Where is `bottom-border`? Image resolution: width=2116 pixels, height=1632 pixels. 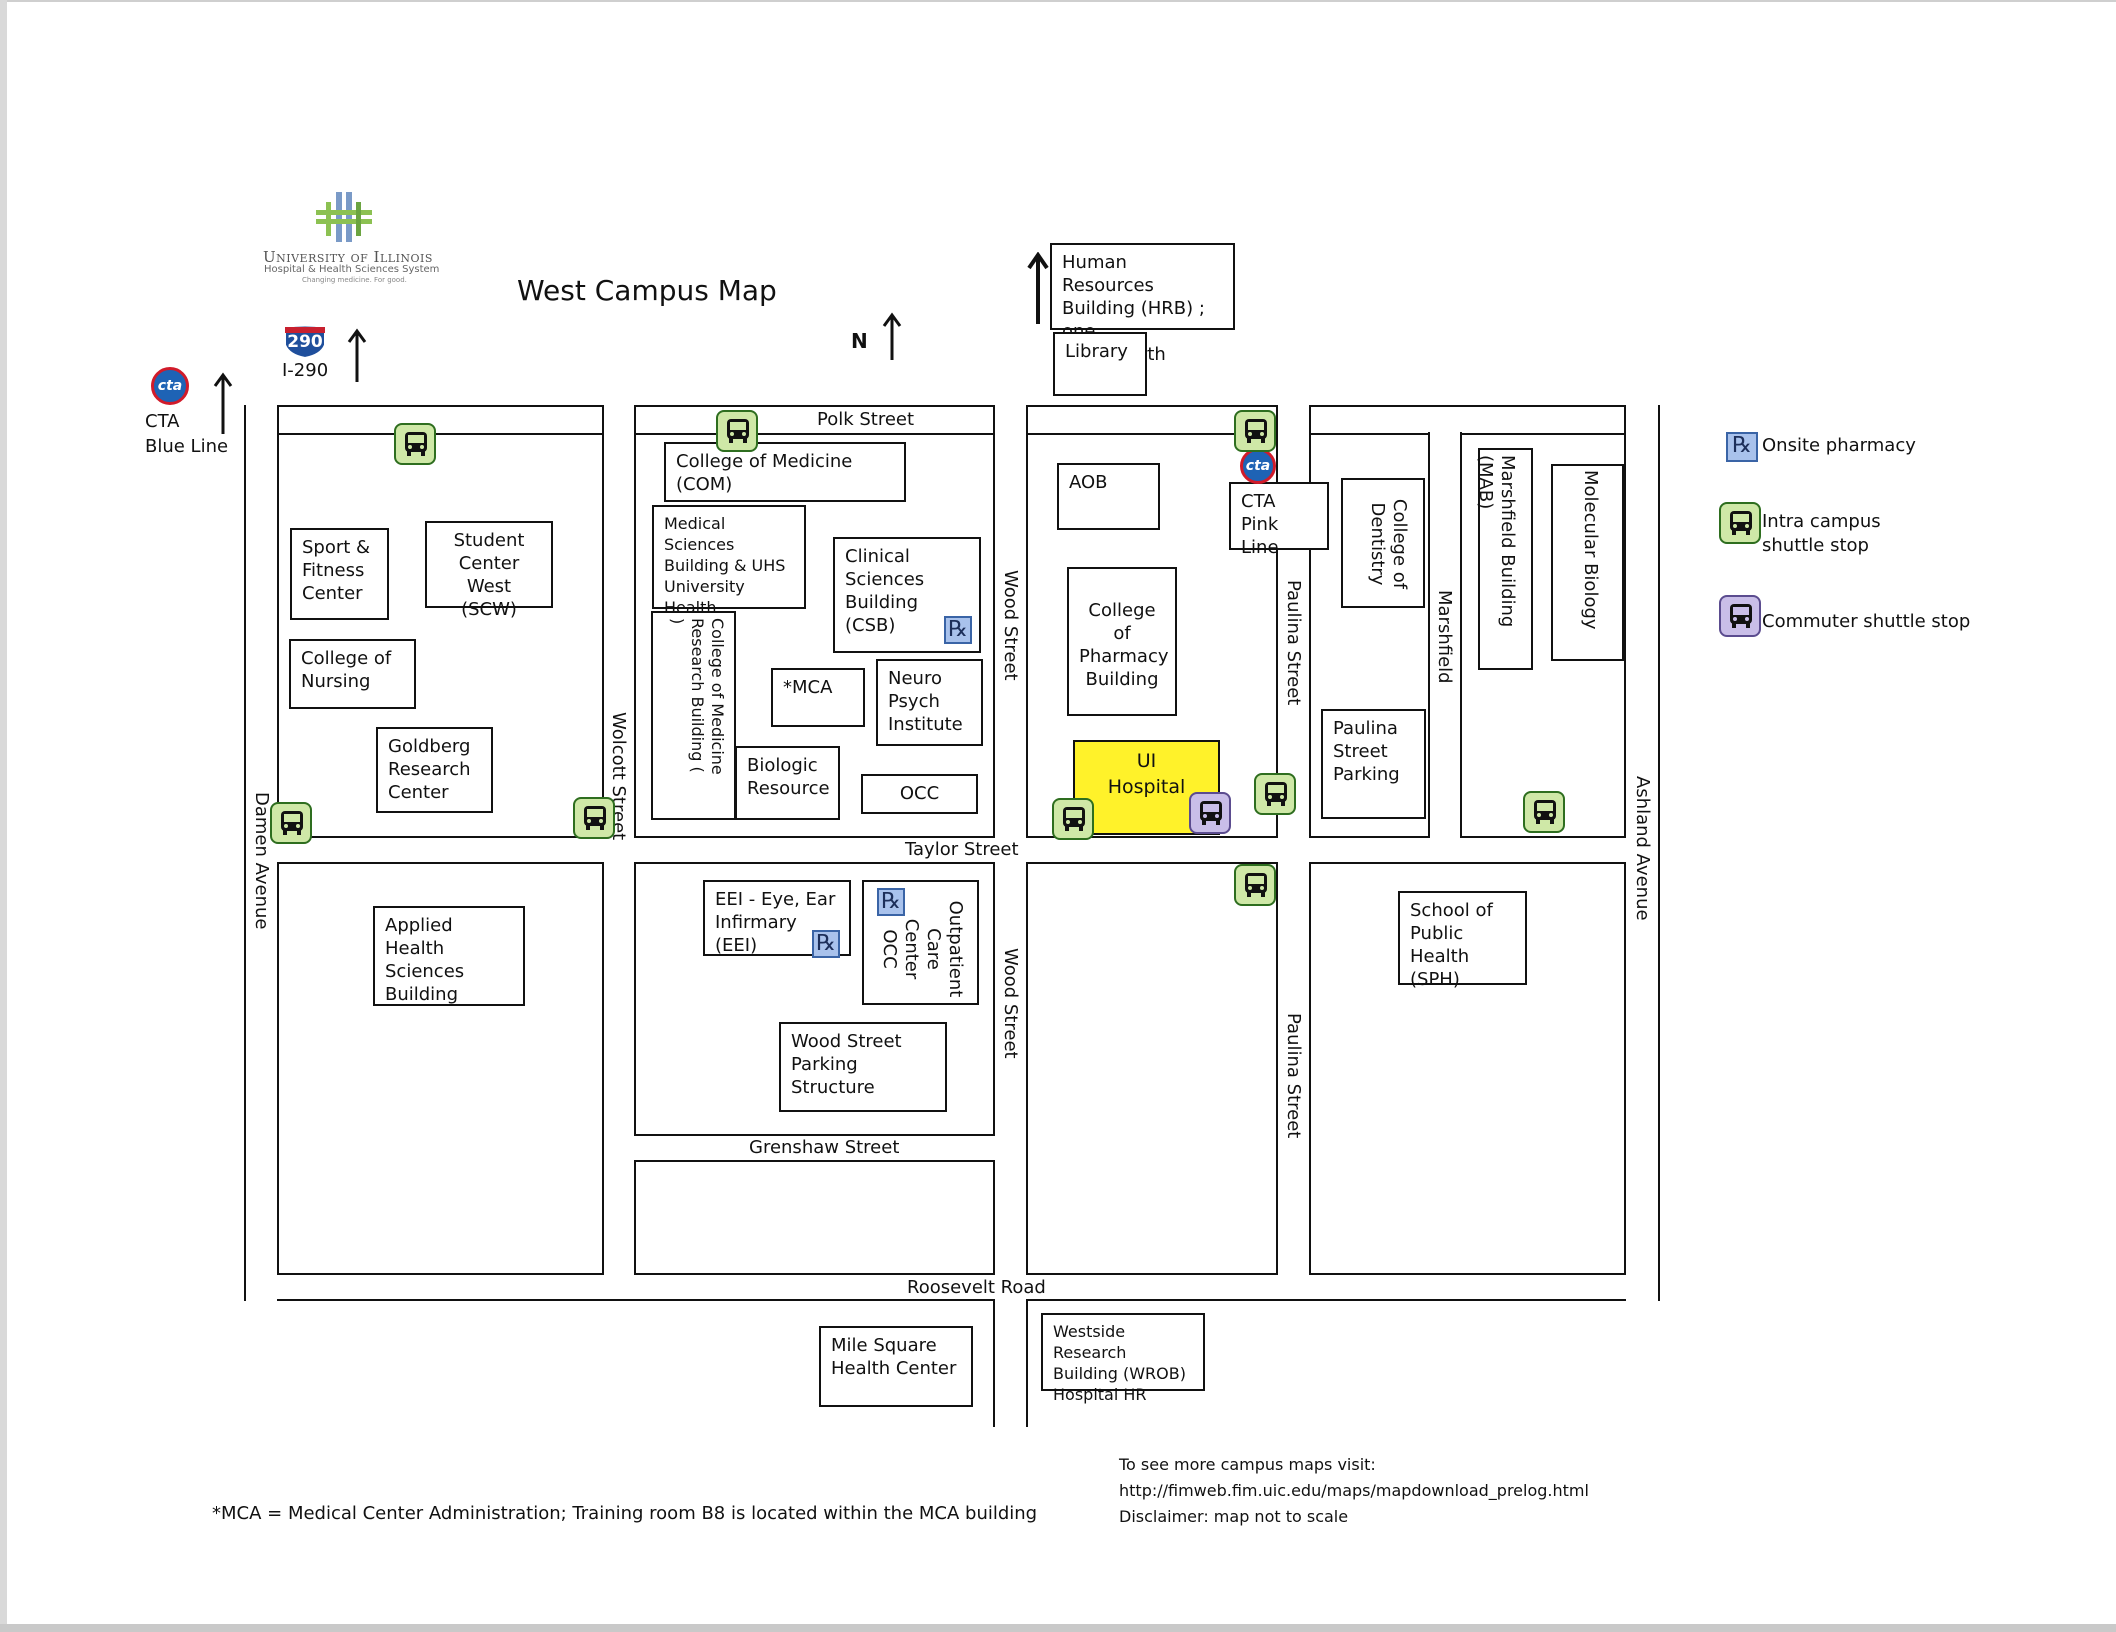
bottom-border is located at coordinates (1058, 1628).